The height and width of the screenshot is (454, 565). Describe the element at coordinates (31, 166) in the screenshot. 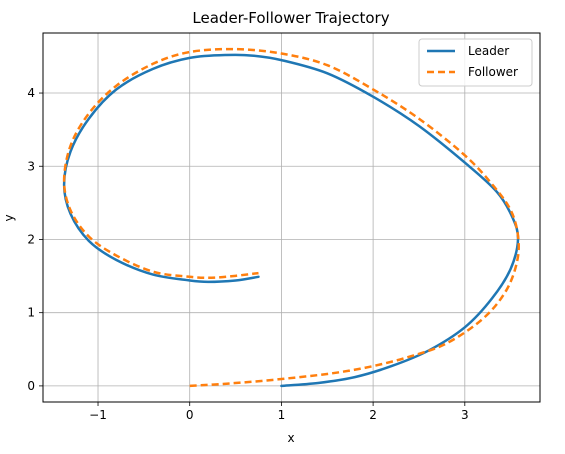

I see `y-tick-label: 3` at that location.